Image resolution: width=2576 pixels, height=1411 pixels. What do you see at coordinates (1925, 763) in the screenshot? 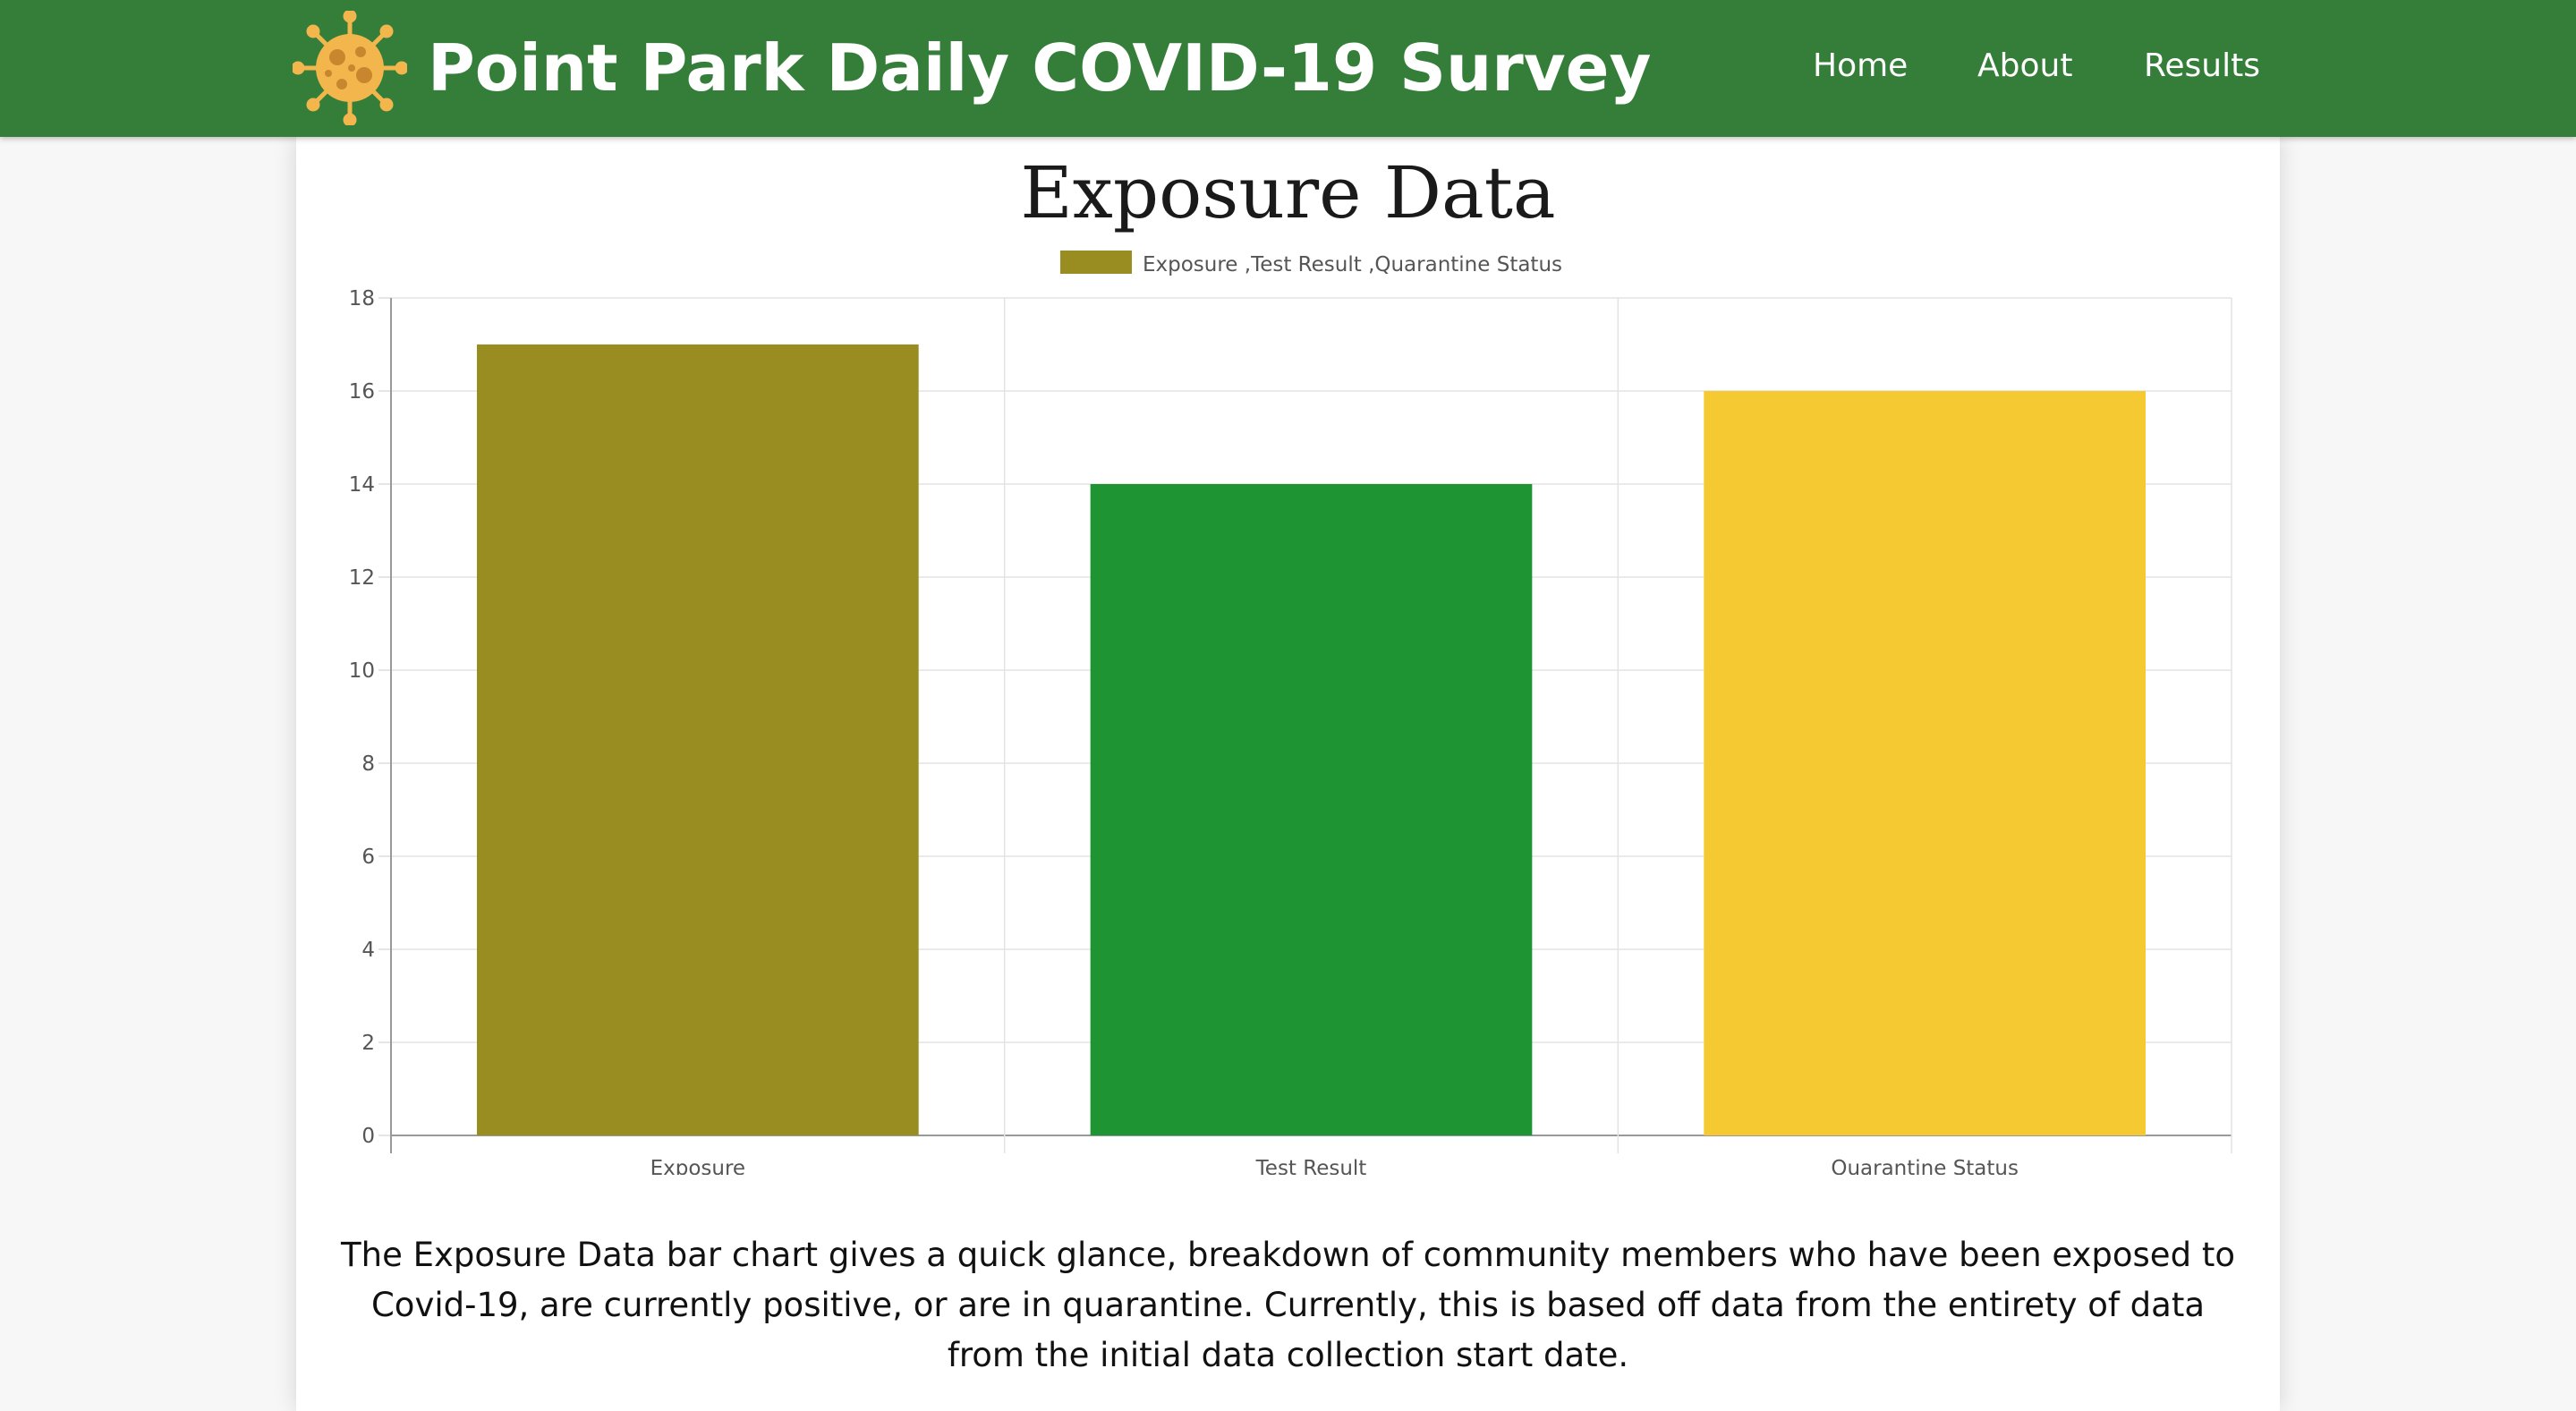
I see `bar-quarantine-status` at bounding box center [1925, 763].